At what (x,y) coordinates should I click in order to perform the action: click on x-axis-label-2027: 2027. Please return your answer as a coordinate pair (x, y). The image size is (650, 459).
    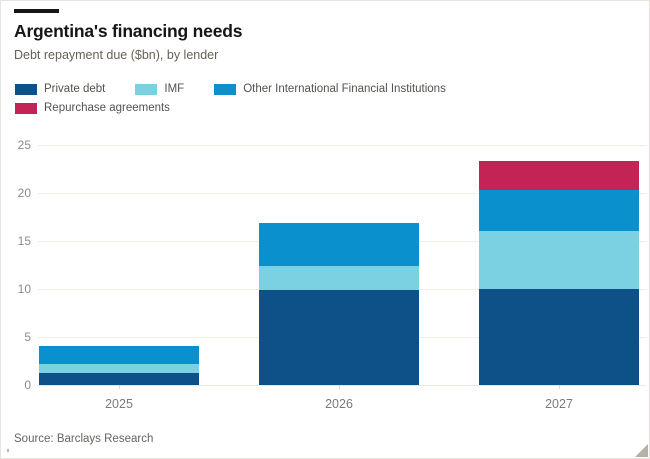
    Looking at the image, I should click on (559, 404).